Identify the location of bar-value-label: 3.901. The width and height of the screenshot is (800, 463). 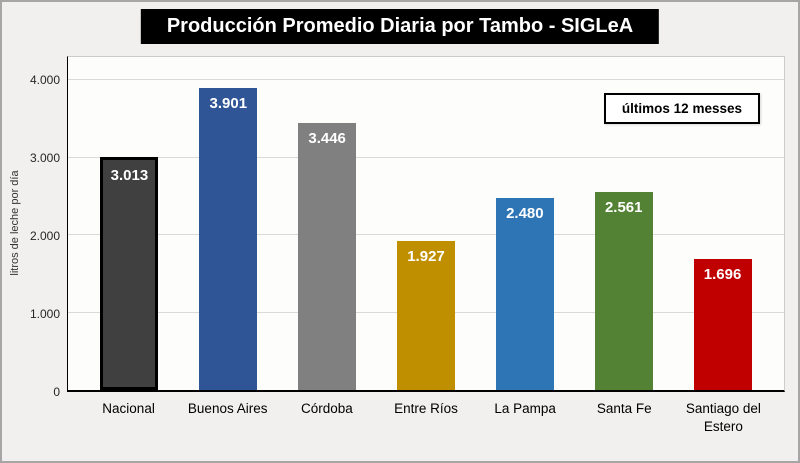
(228, 103).